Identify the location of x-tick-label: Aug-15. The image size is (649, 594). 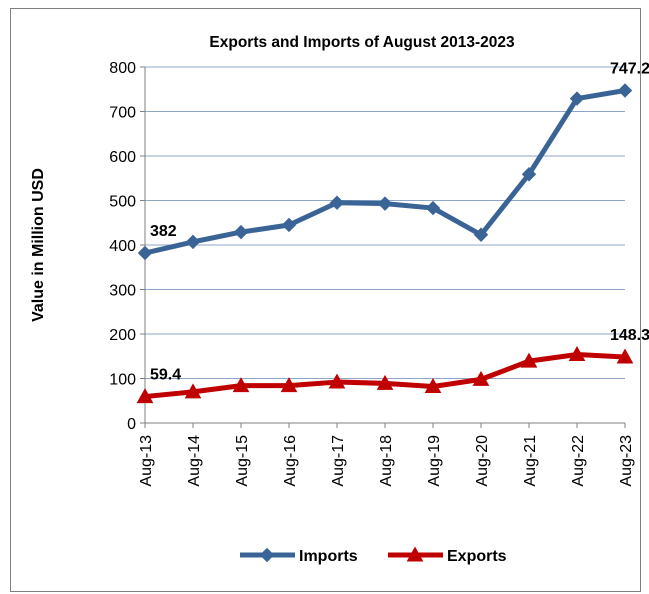
(242, 461).